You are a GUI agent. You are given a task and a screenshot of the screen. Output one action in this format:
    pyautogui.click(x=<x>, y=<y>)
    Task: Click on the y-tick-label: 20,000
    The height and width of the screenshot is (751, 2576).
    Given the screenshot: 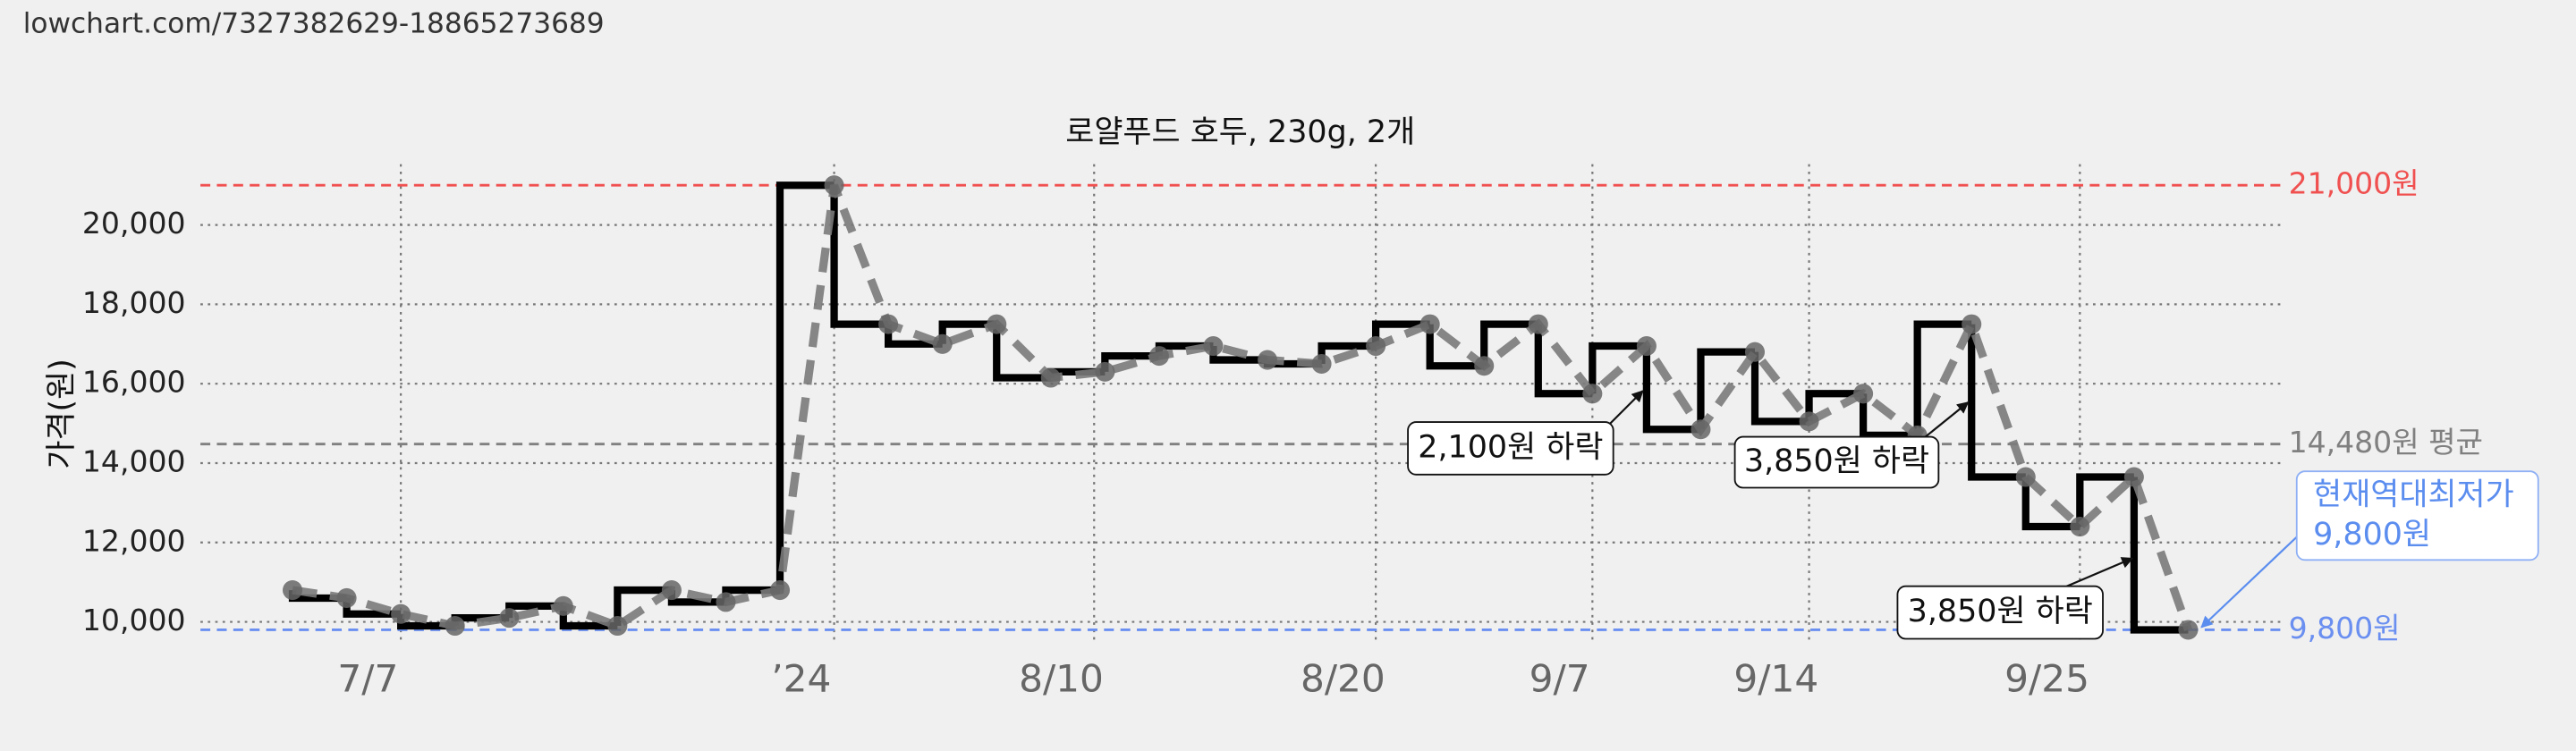 What is the action you would take?
    pyautogui.click(x=134, y=223)
    